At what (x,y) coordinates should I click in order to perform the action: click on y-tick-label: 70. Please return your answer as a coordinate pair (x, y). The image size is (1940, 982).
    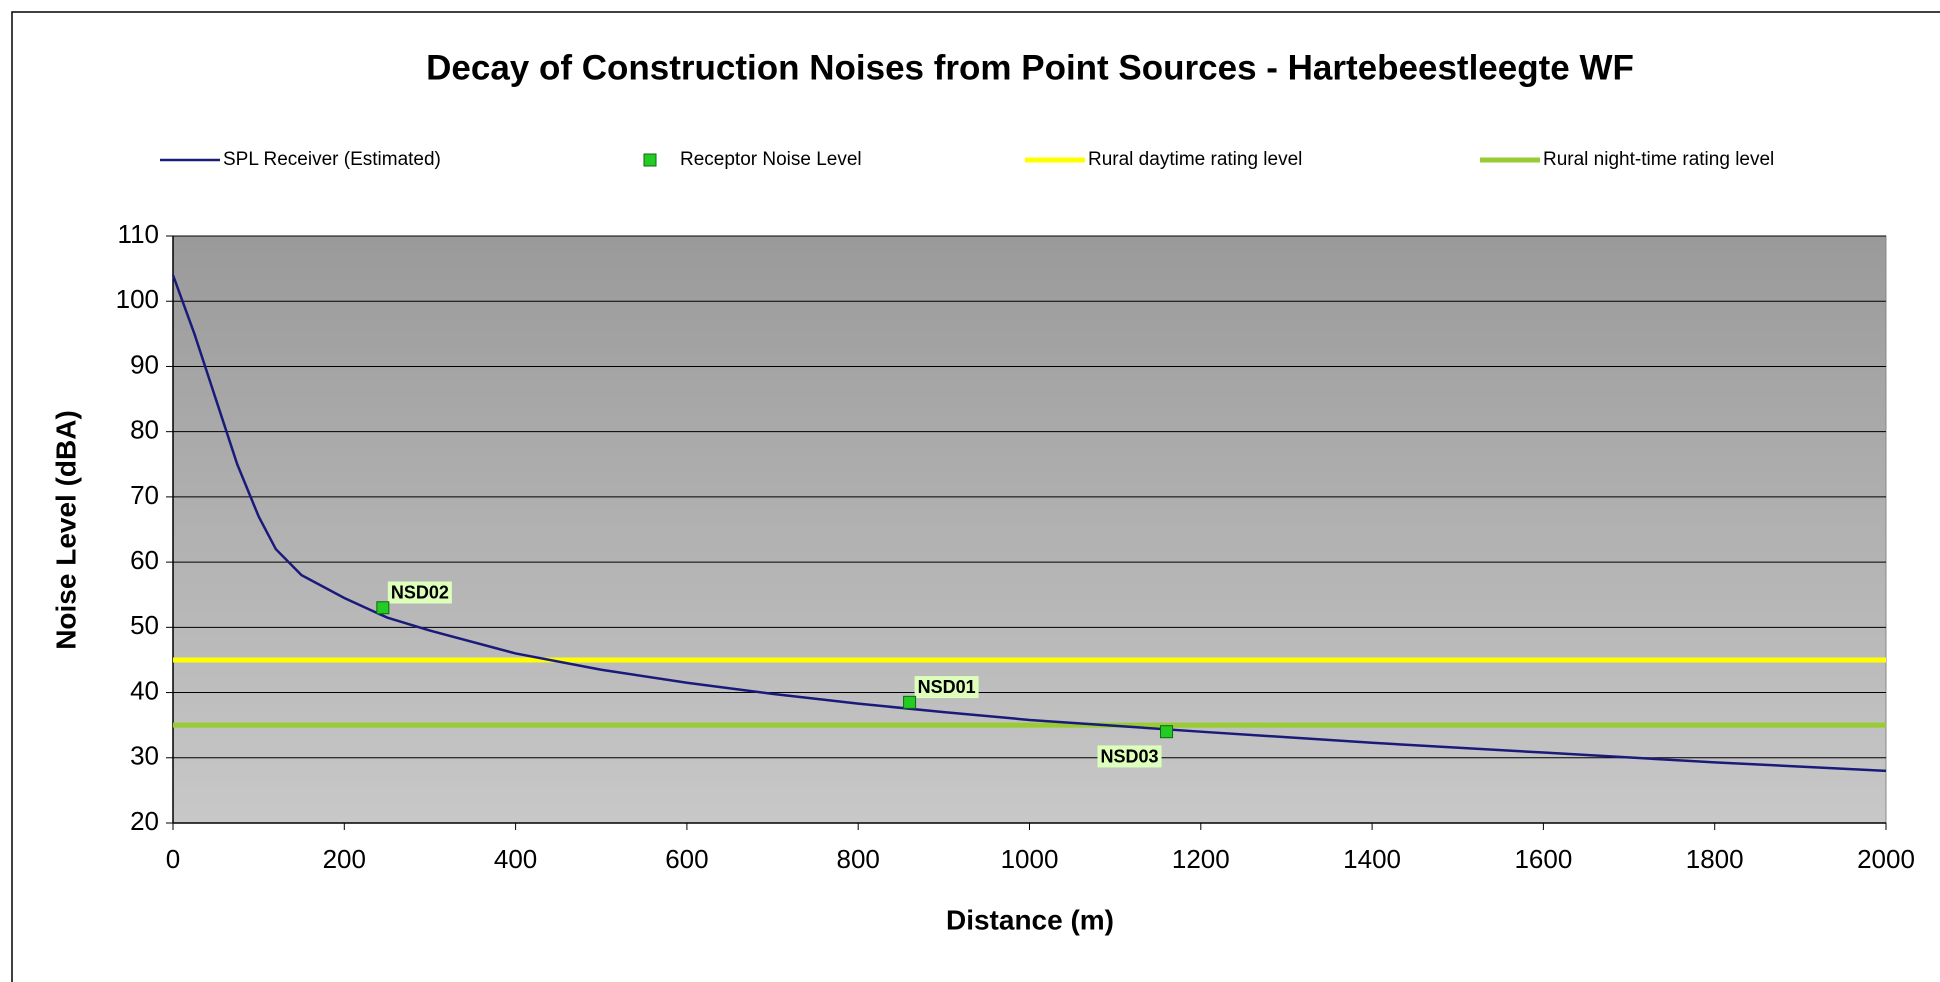
    Looking at the image, I should click on (144, 495).